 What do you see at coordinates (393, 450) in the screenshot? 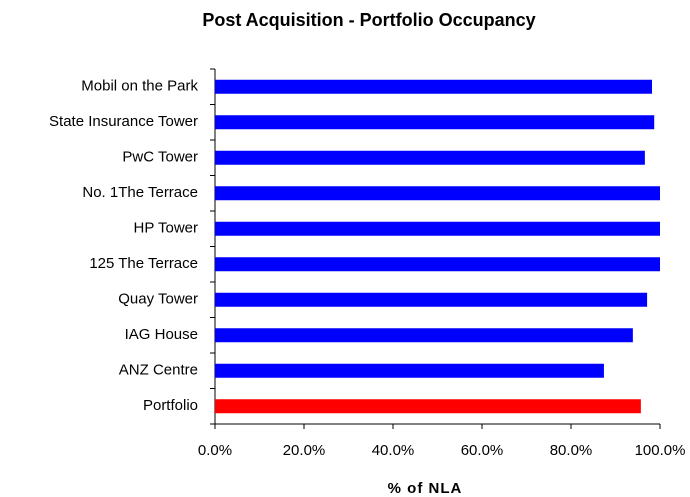
I see `x-tick-label: 40.0%` at bounding box center [393, 450].